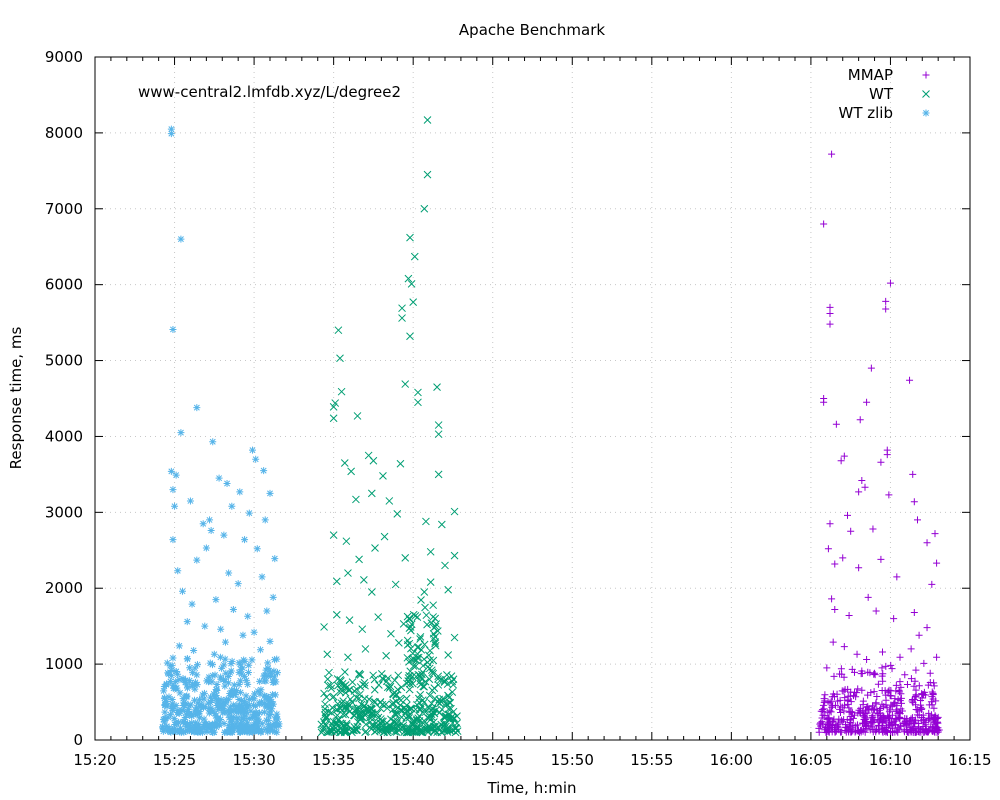 This screenshot has width=1000, height=800. I want to click on legend-label-wt-zlib: WT zlib, so click(866, 113).